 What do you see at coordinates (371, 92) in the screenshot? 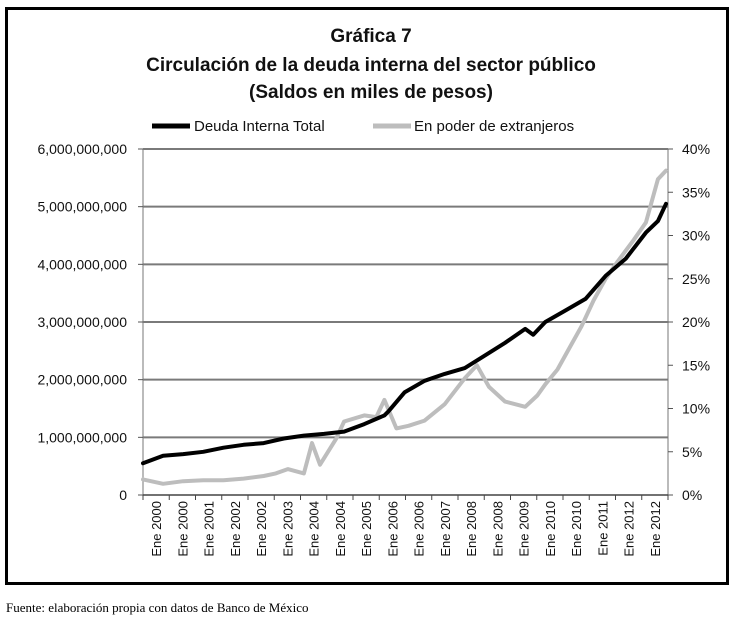
I see `chart-subtitle-units: (Saldos en miles de pesos)` at bounding box center [371, 92].